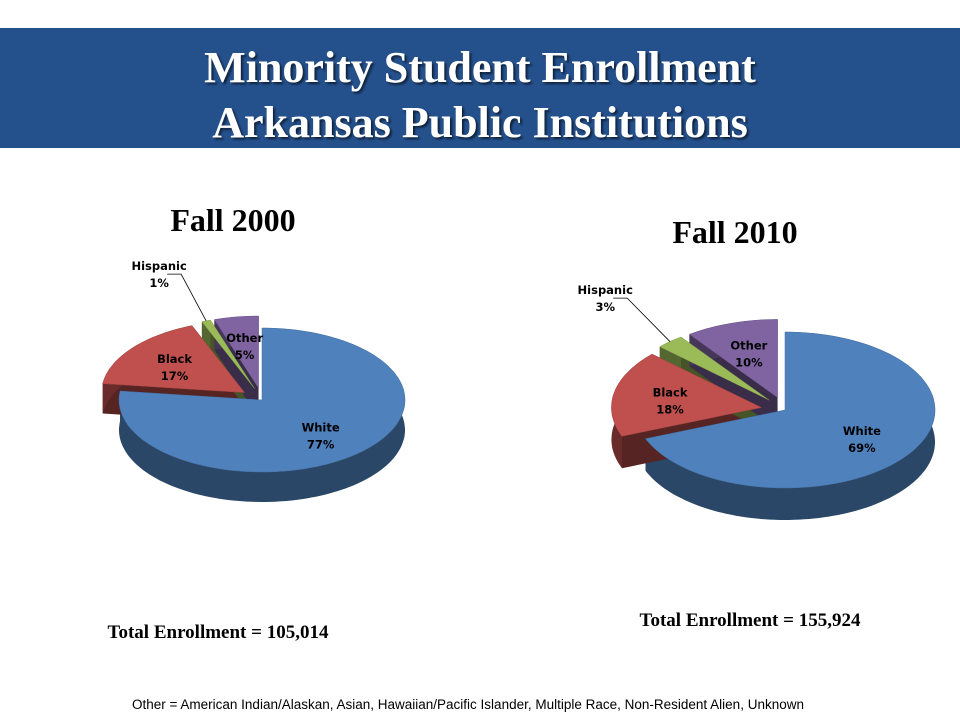 Image resolution: width=960 pixels, height=720 pixels. I want to click on slice-value: 77%, so click(321, 444).